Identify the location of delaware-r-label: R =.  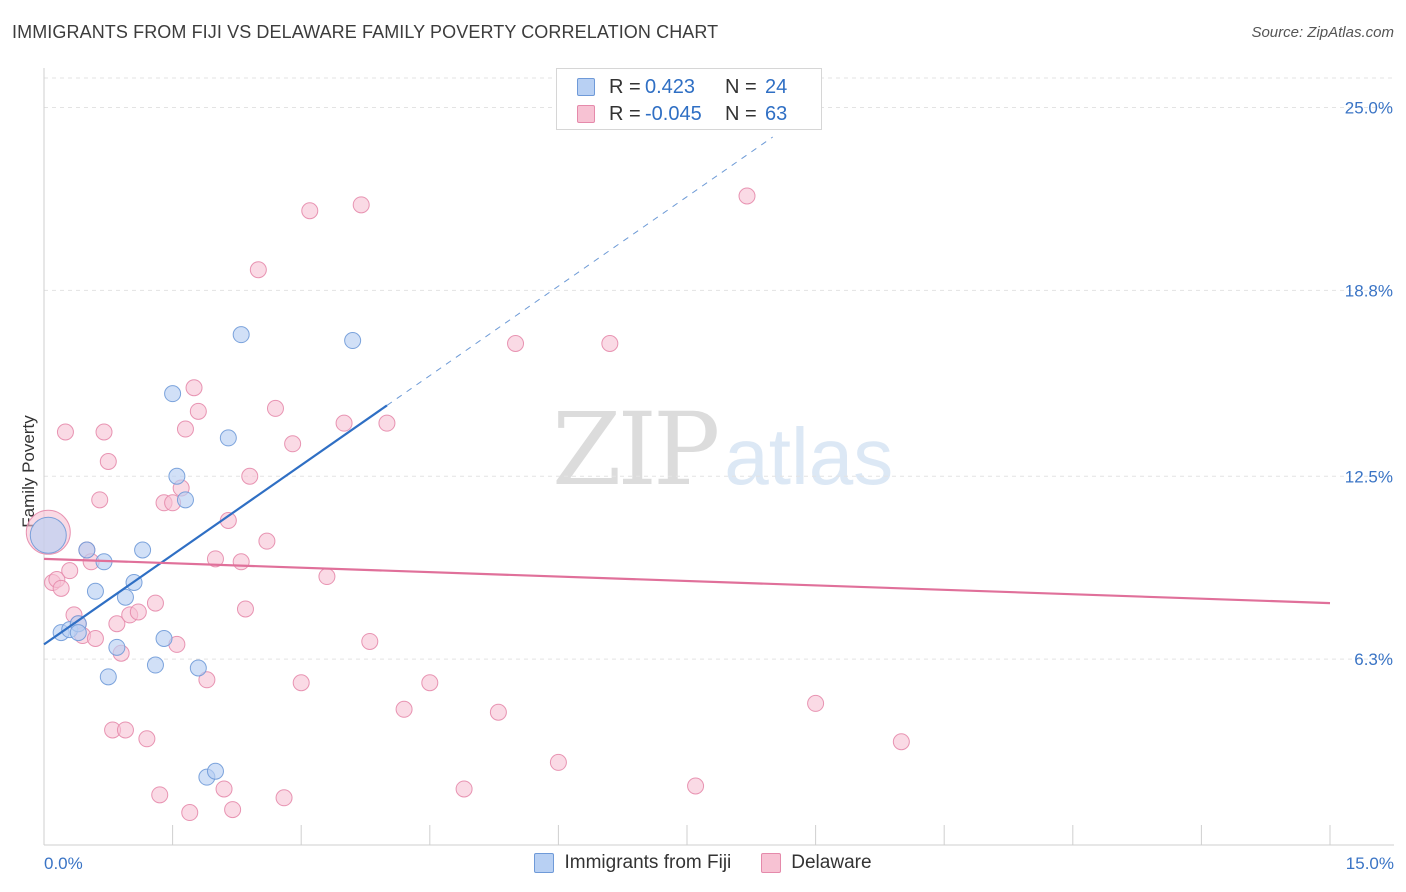
(625, 113).